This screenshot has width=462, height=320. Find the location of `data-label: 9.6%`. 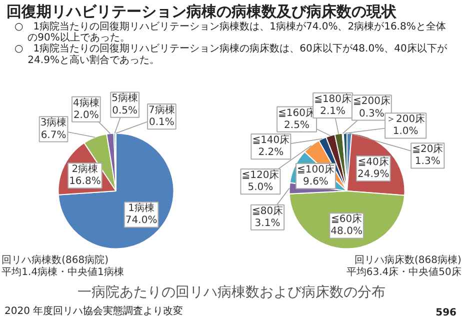

data-label: 9.6% is located at coordinates (315, 182).